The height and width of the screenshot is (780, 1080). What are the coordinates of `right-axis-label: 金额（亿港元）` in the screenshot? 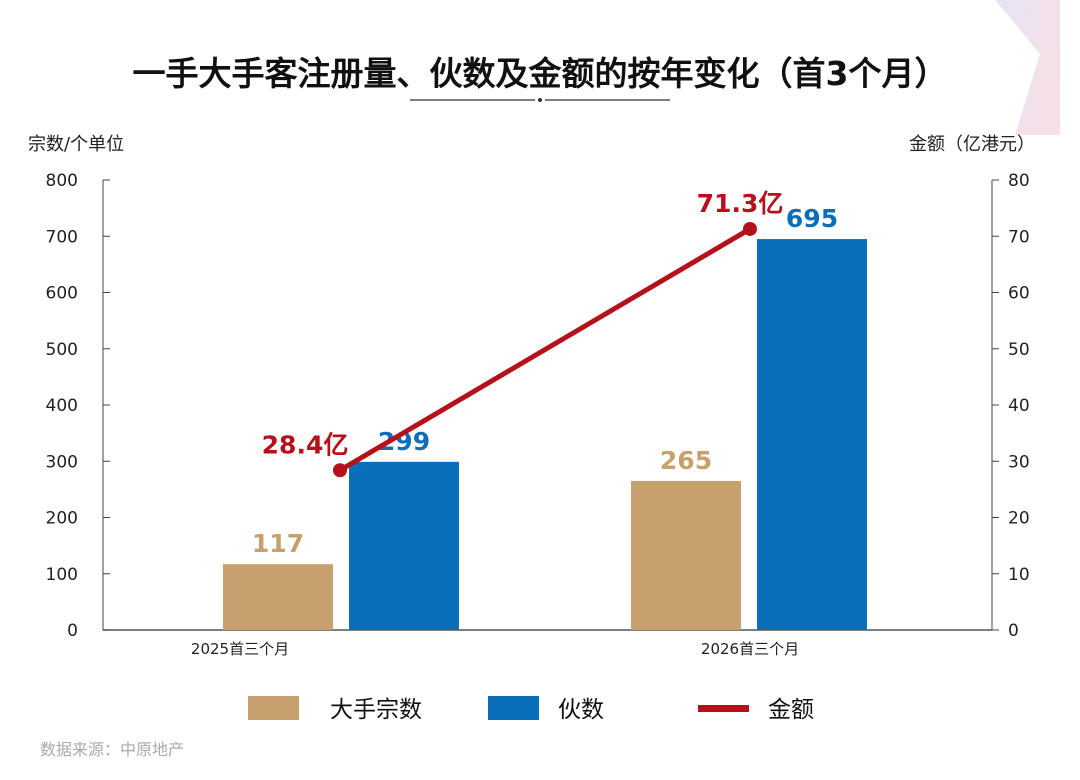 It's located at (972, 144).